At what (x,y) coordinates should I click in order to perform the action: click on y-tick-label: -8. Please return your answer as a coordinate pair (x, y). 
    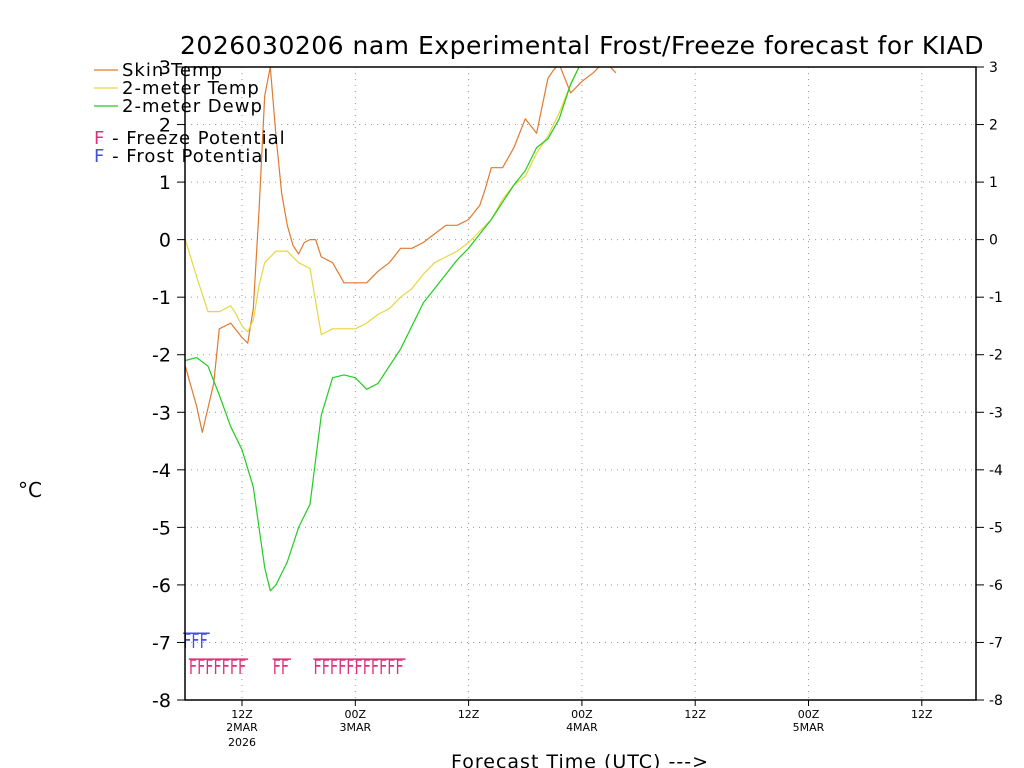
    Looking at the image, I should click on (161, 701).